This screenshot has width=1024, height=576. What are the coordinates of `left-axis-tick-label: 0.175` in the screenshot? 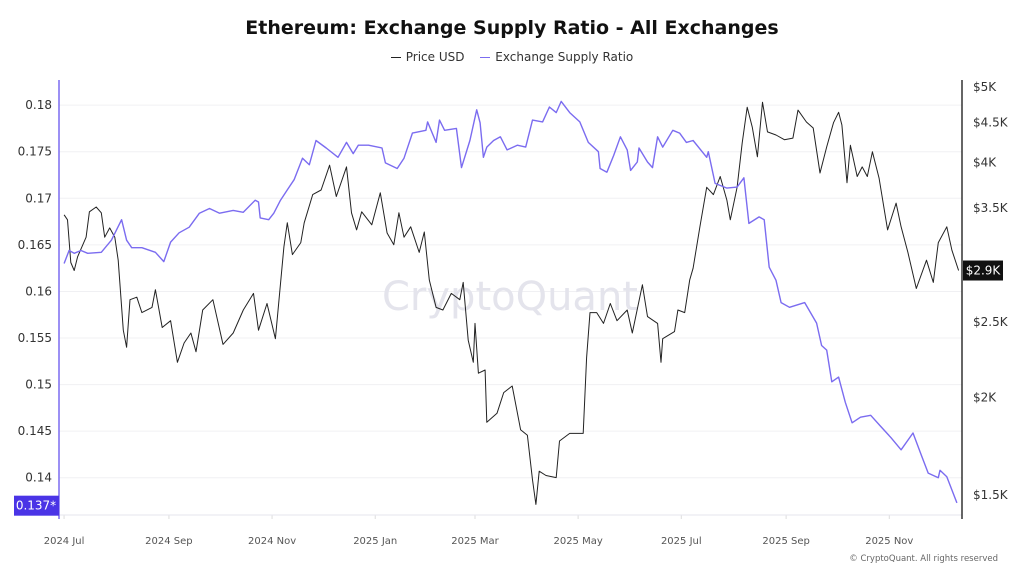 It's located at (35, 152).